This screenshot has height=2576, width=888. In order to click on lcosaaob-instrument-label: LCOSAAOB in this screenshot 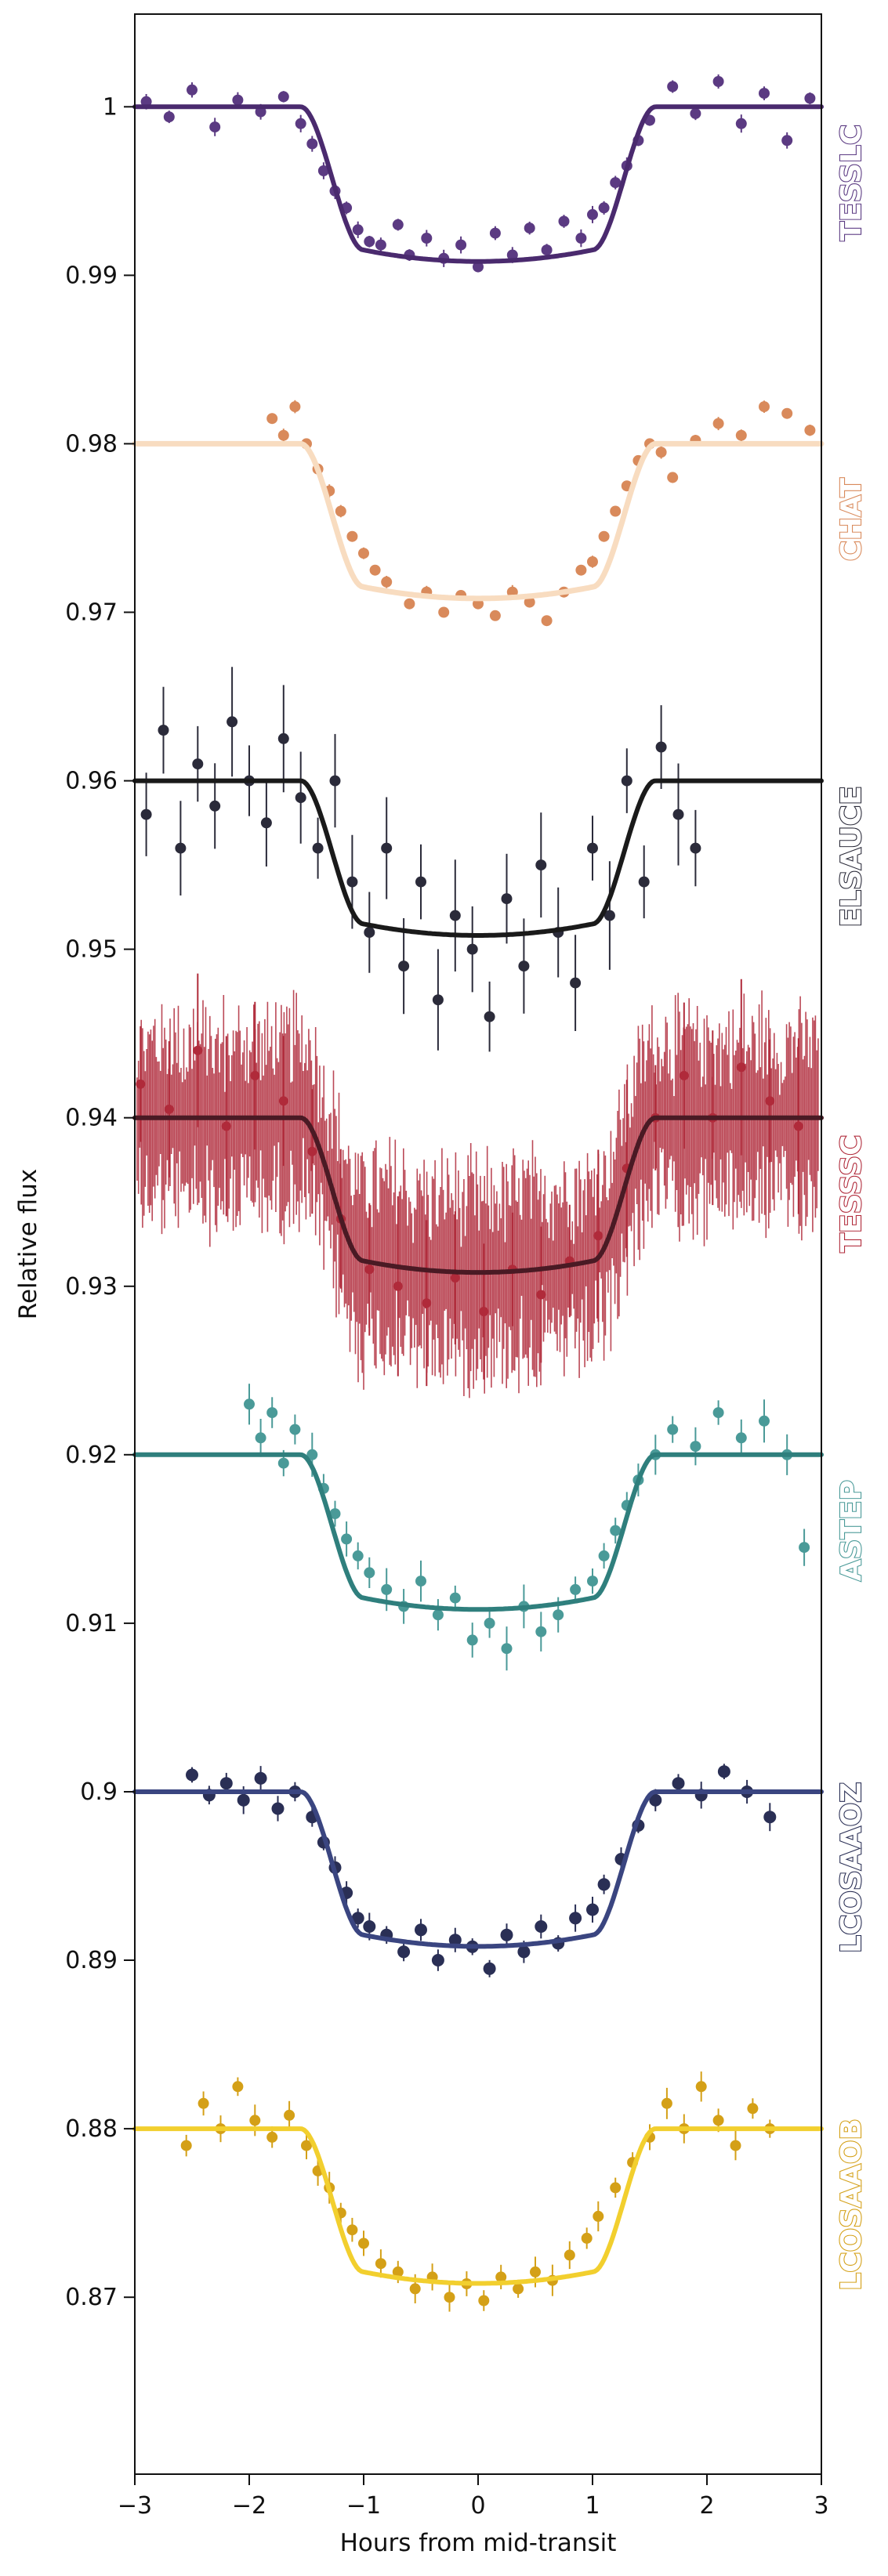, I will do `click(851, 2205)`.